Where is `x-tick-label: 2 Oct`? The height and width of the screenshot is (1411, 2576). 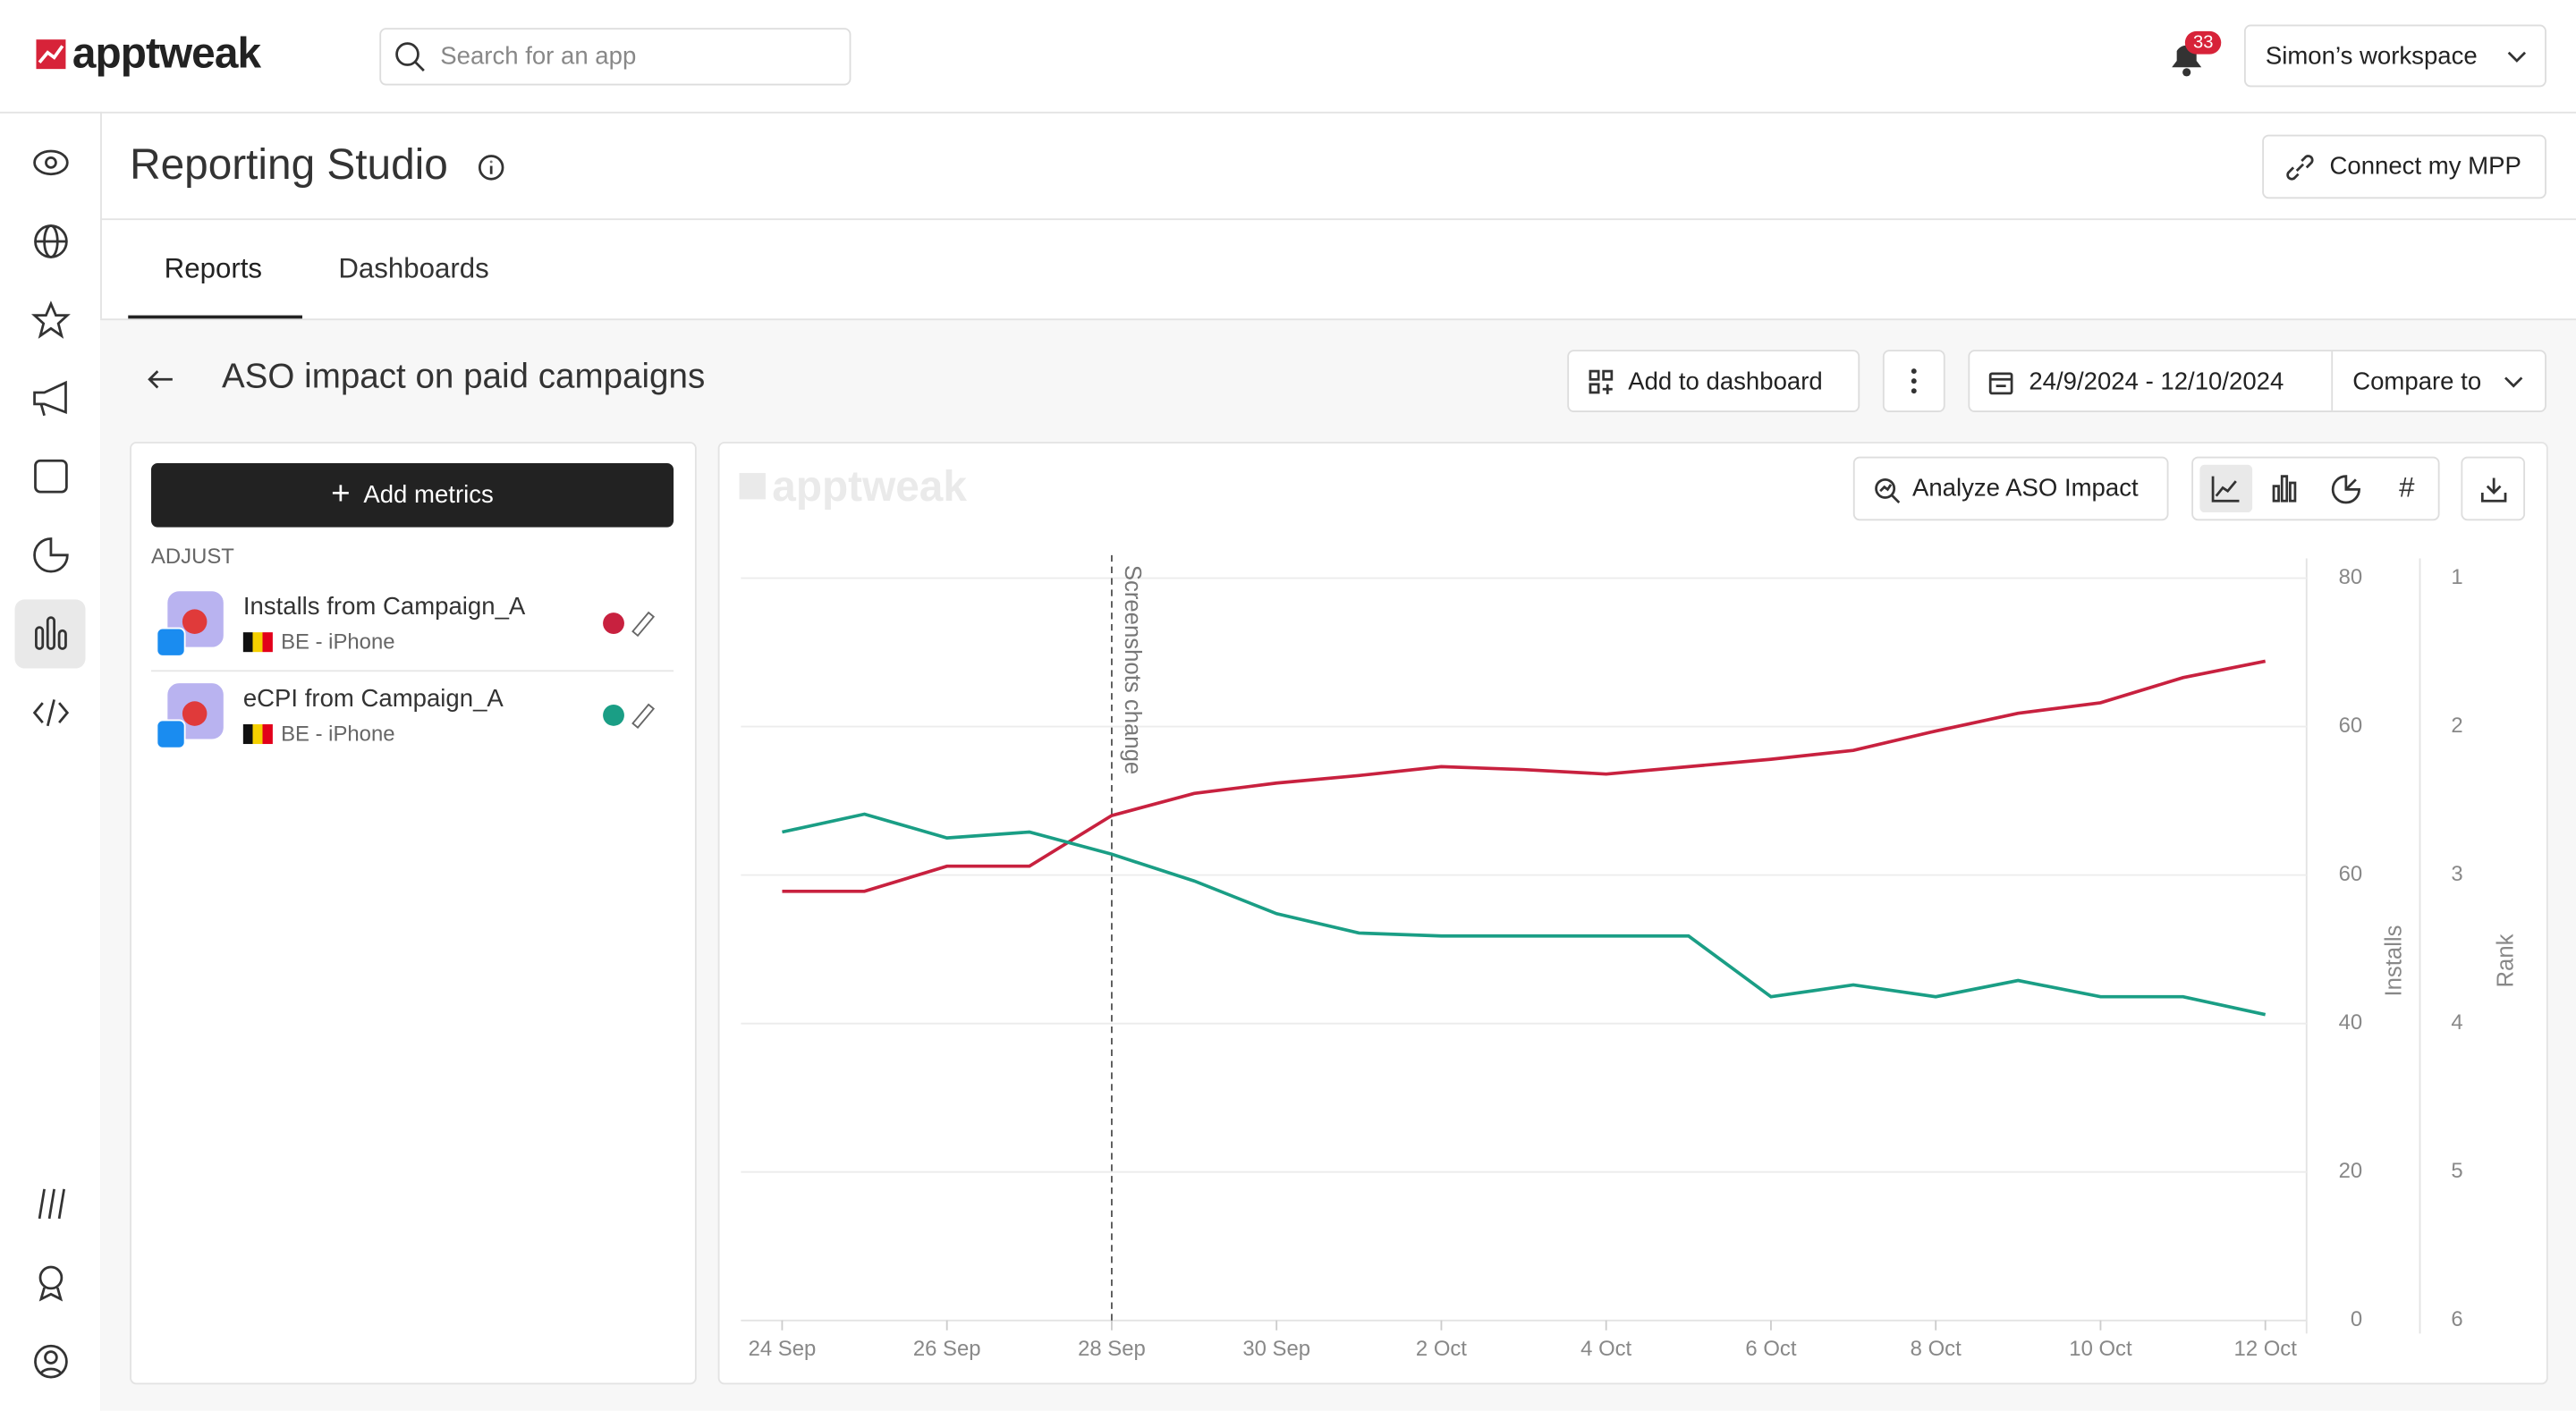 x-tick-label: 2 Oct is located at coordinates (1441, 1349).